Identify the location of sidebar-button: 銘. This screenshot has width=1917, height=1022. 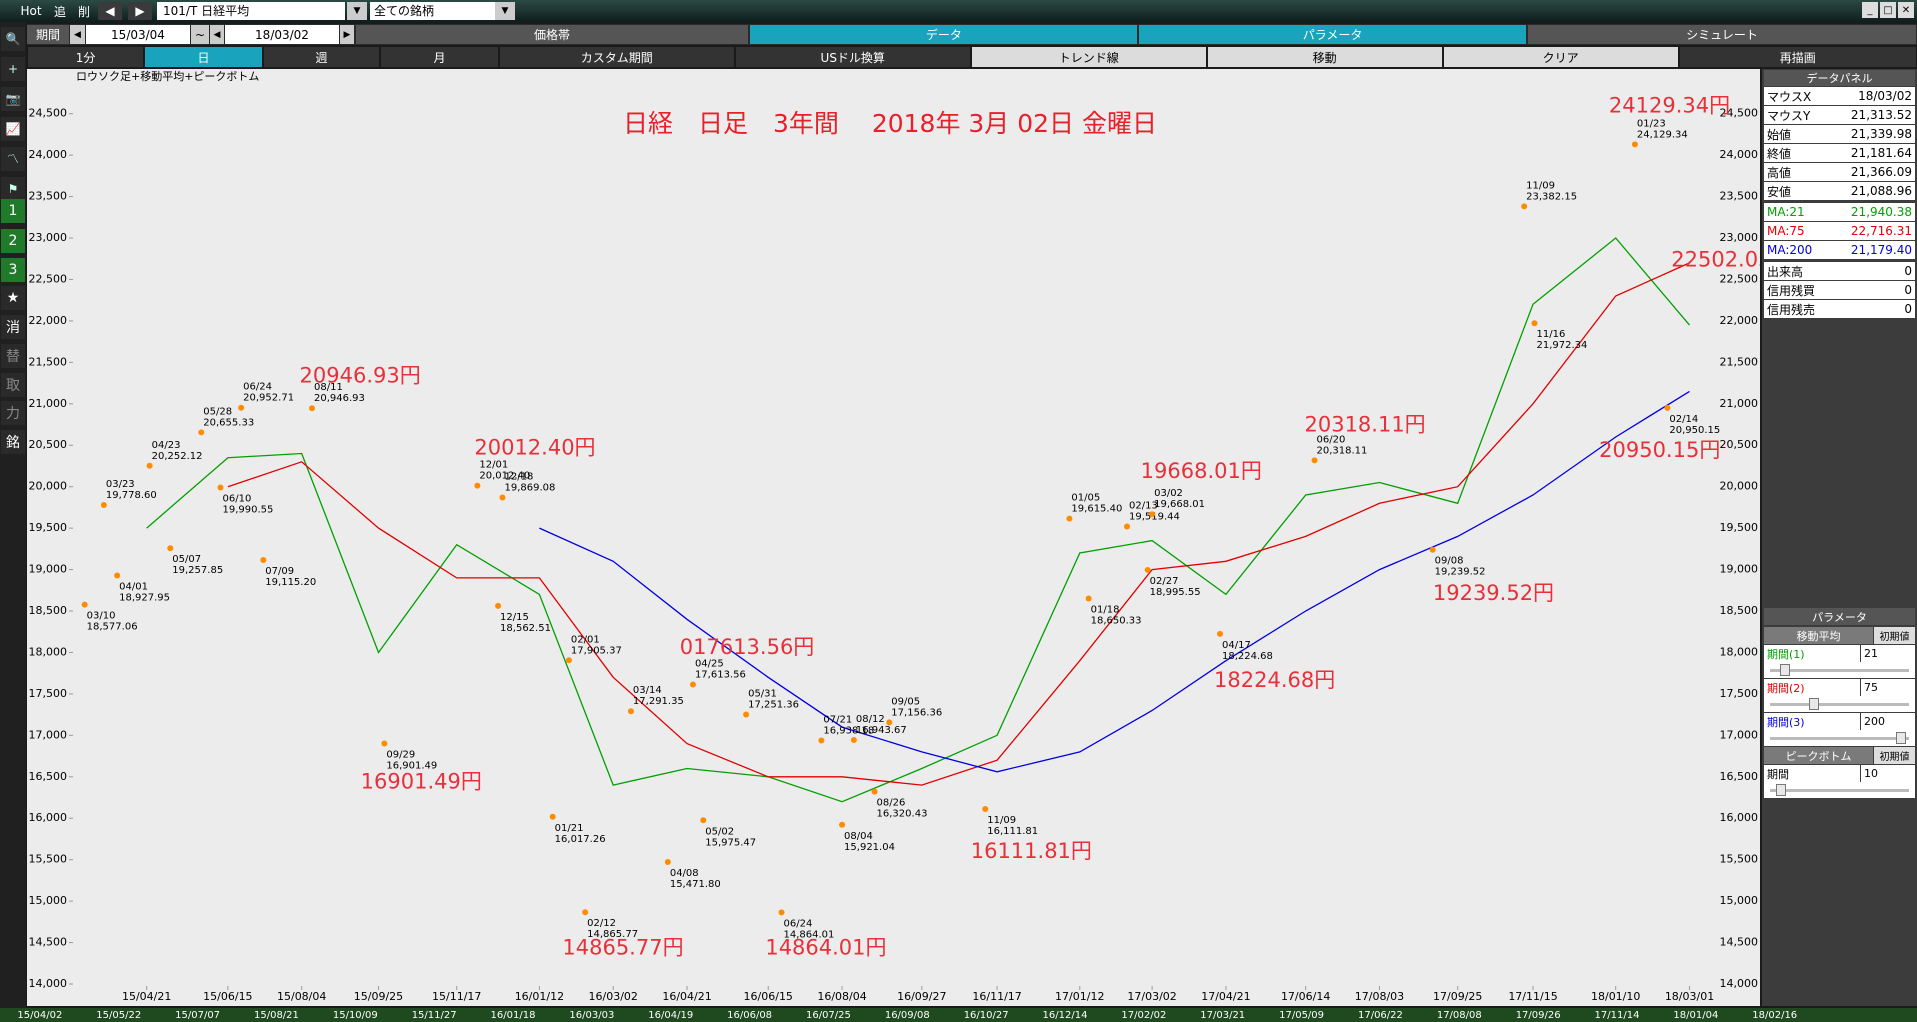
(13, 442).